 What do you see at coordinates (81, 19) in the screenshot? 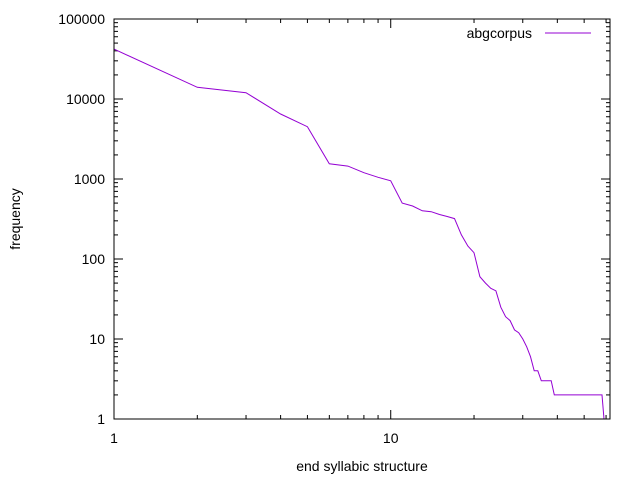
I see `y-tick-label: 100000` at bounding box center [81, 19].